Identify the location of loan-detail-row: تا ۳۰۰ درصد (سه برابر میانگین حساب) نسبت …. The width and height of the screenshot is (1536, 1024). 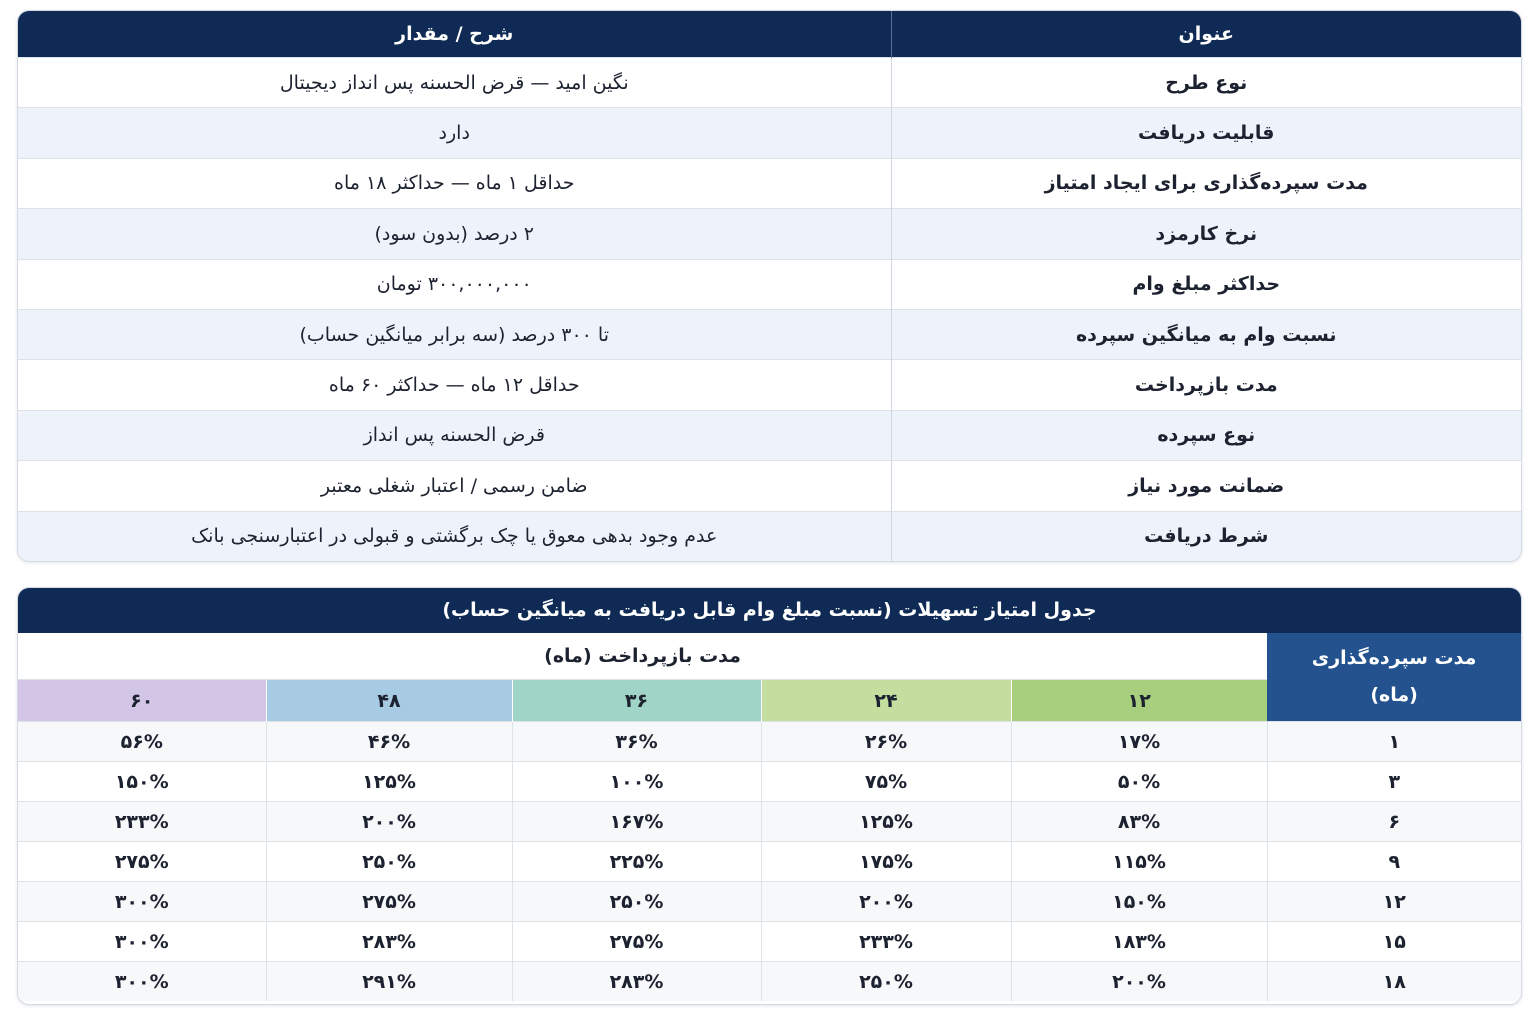
(769, 334).